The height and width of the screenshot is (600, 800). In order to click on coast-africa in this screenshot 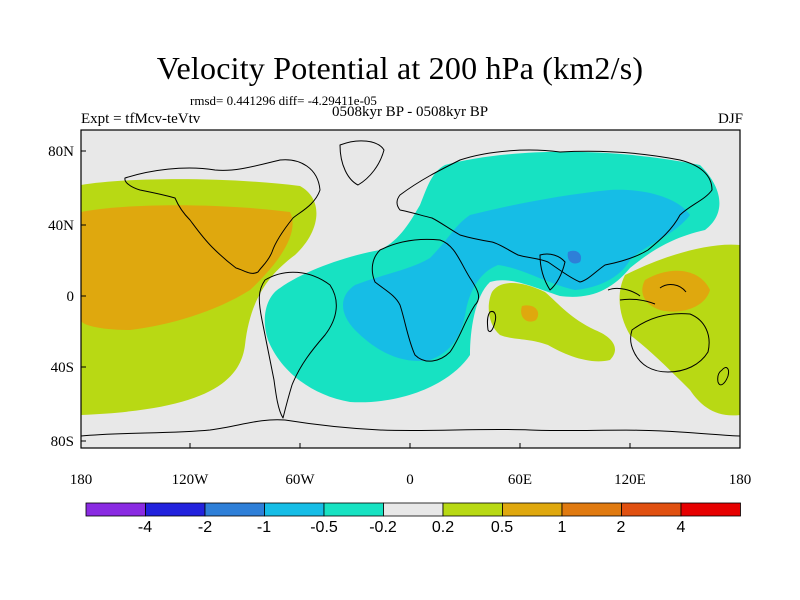, I will do `click(425, 300)`.